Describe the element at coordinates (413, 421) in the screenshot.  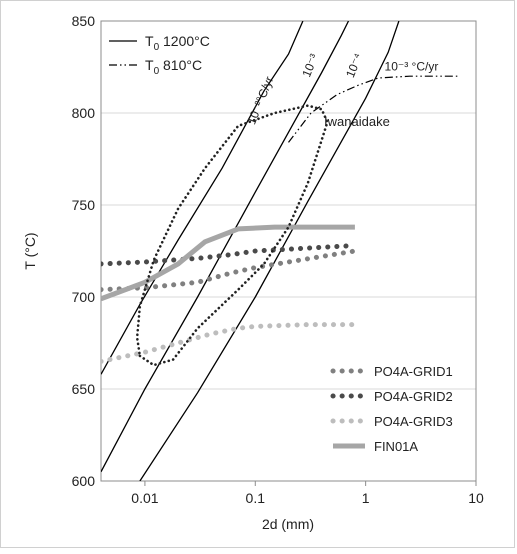
I see `legend-label-po4a-grid3: PO4A-GRID3` at that location.